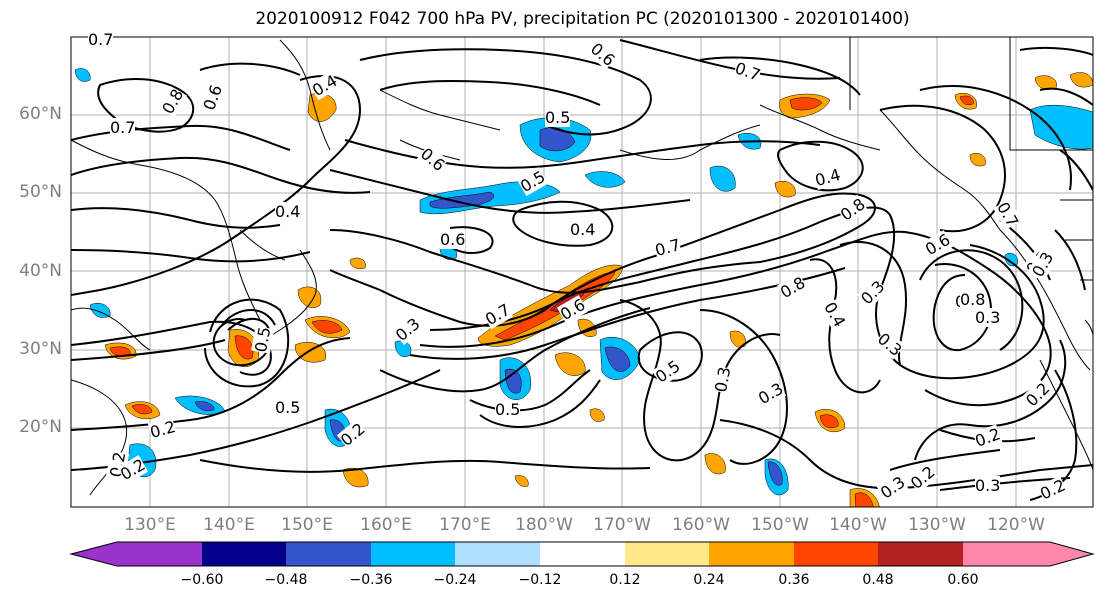 This screenshot has height=601, width=1105. What do you see at coordinates (307, 525) in the screenshot?
I see `lon-label-150e: 150°E` at bounding box center [307, 525].